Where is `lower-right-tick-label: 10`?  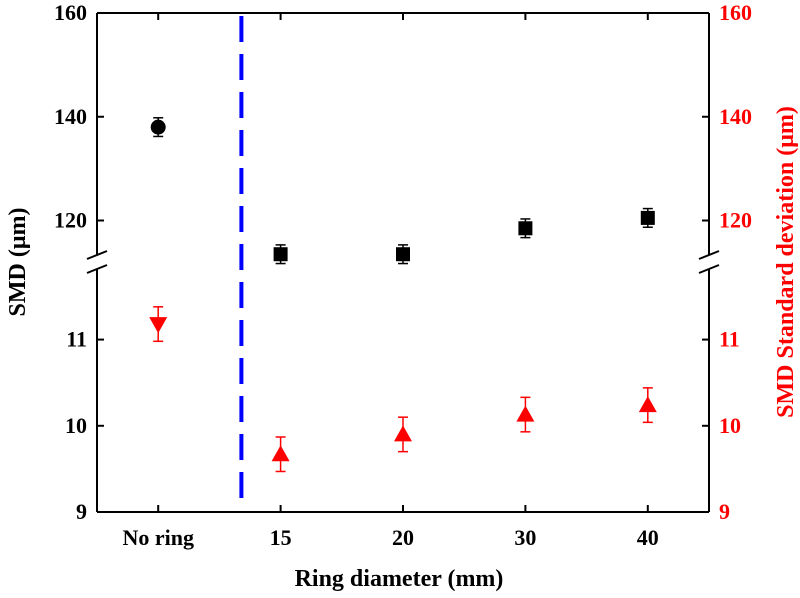
lower-right-tick-label: 10 is located at coordinates (730, 425).